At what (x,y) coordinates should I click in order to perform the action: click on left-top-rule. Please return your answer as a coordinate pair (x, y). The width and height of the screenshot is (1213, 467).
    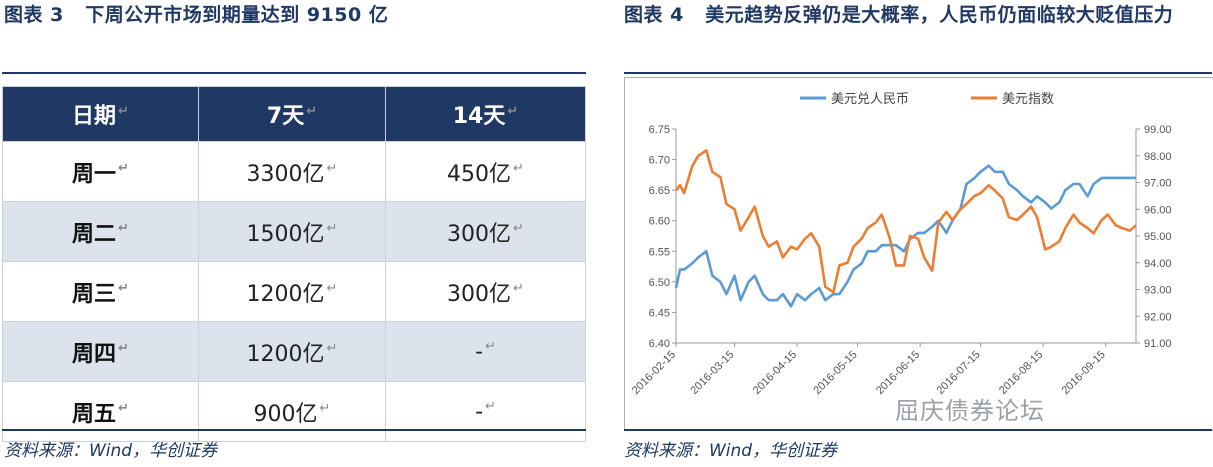
    Looking at the image, I should click on (294, 73).